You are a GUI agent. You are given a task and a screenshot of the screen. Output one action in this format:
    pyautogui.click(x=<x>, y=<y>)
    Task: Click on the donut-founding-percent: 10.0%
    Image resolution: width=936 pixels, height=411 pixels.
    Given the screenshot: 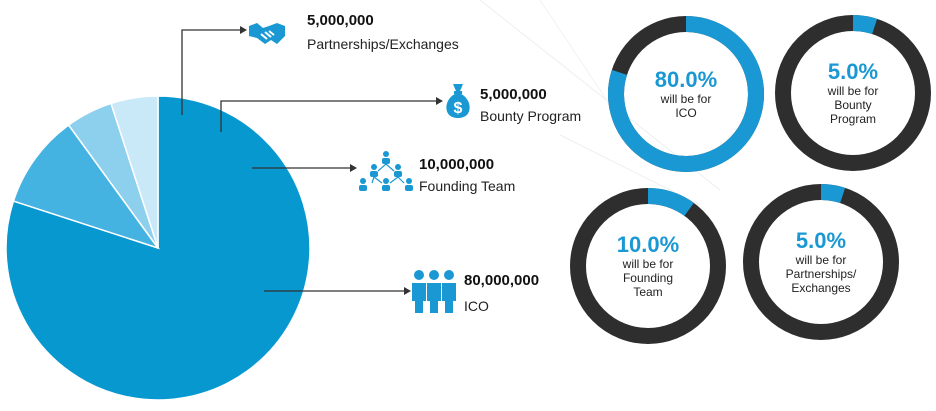 What is the action you would take?
    pyautogui.click(x=648, y=244)
    